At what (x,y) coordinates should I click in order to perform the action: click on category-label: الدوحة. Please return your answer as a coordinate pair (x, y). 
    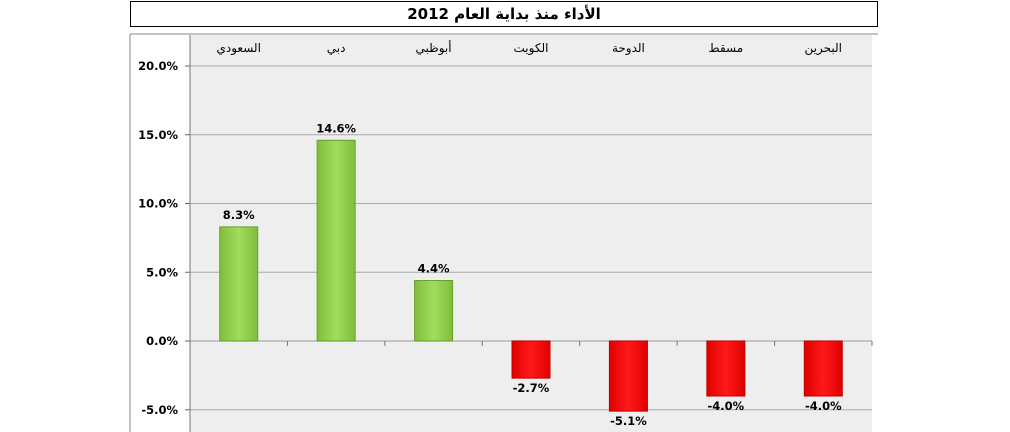
    Looking at the image, I should click on (628, 48).